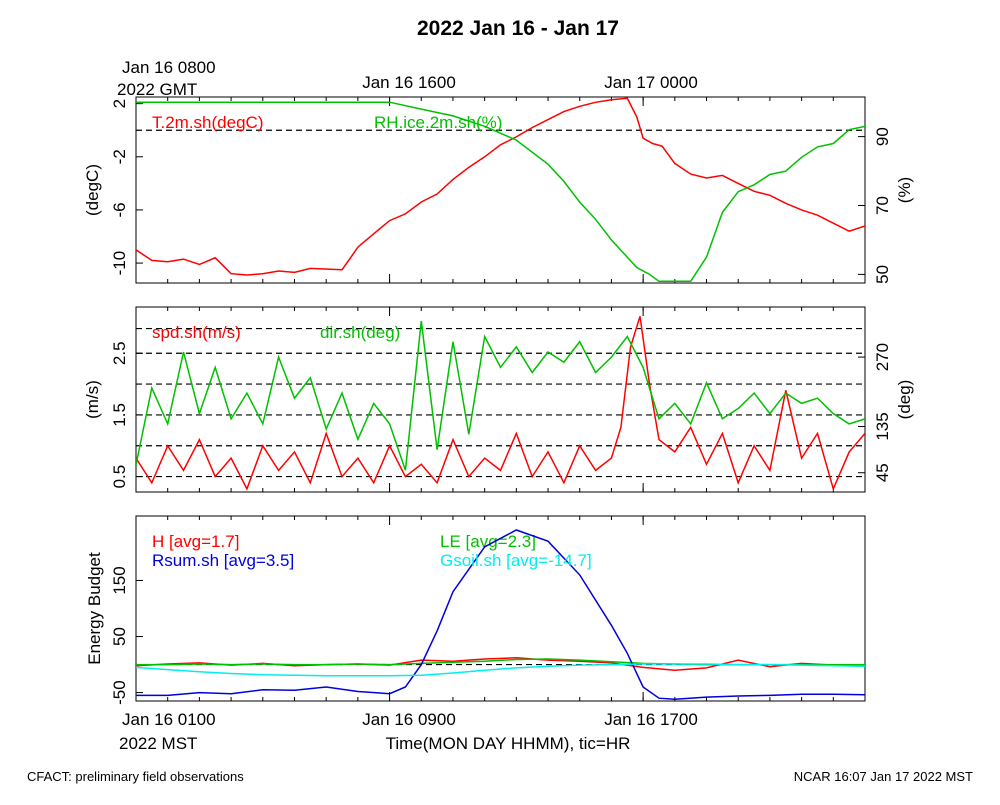  Describe the element at coordinates (119, 263) in the screenshot. I see `y-left-tick-label: -10` at that location.